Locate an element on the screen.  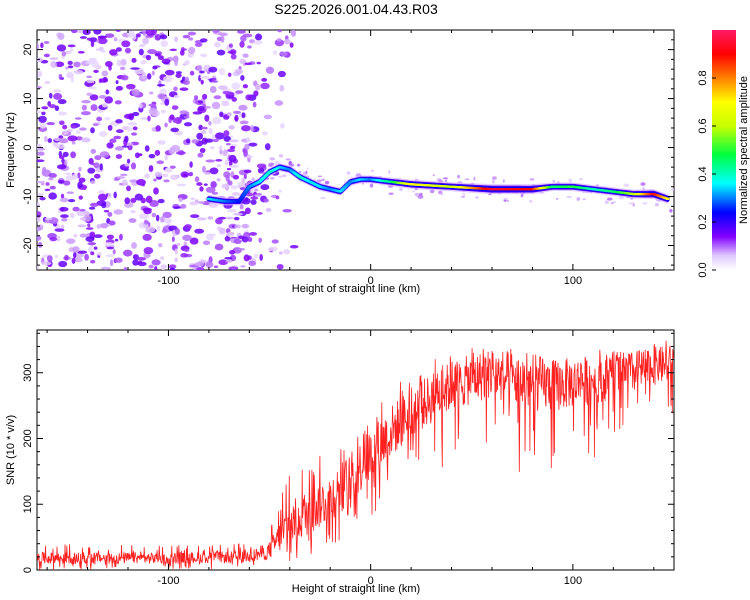
colorbar-tick-label: 0.0 is located at coordinates (703, 269).